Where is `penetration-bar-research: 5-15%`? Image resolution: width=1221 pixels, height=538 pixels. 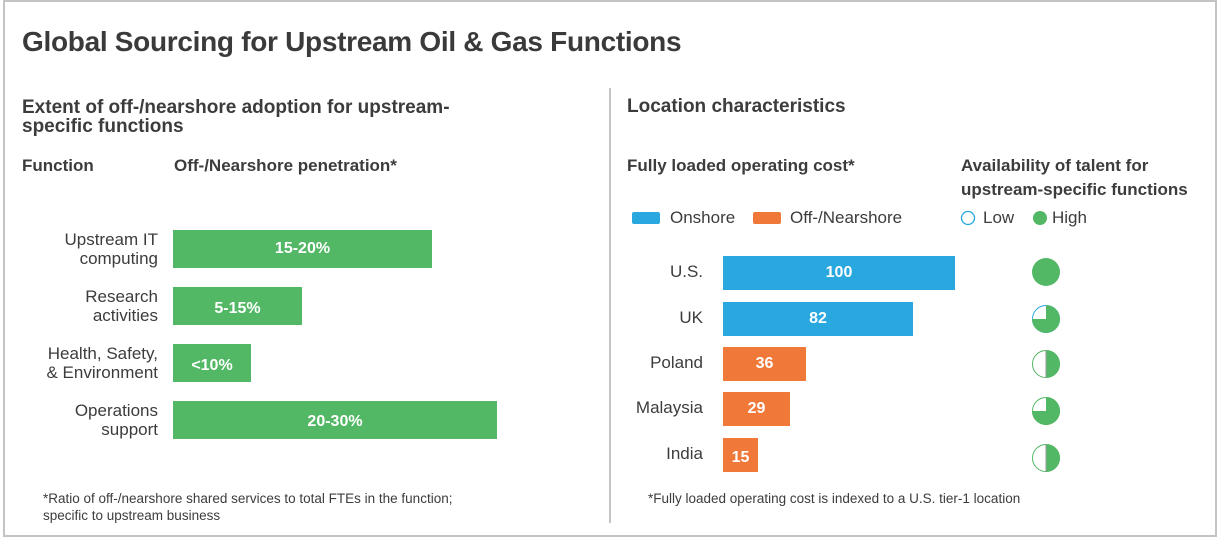
penetration-bar-research: 5-15% is located at coordinates (237, 306).